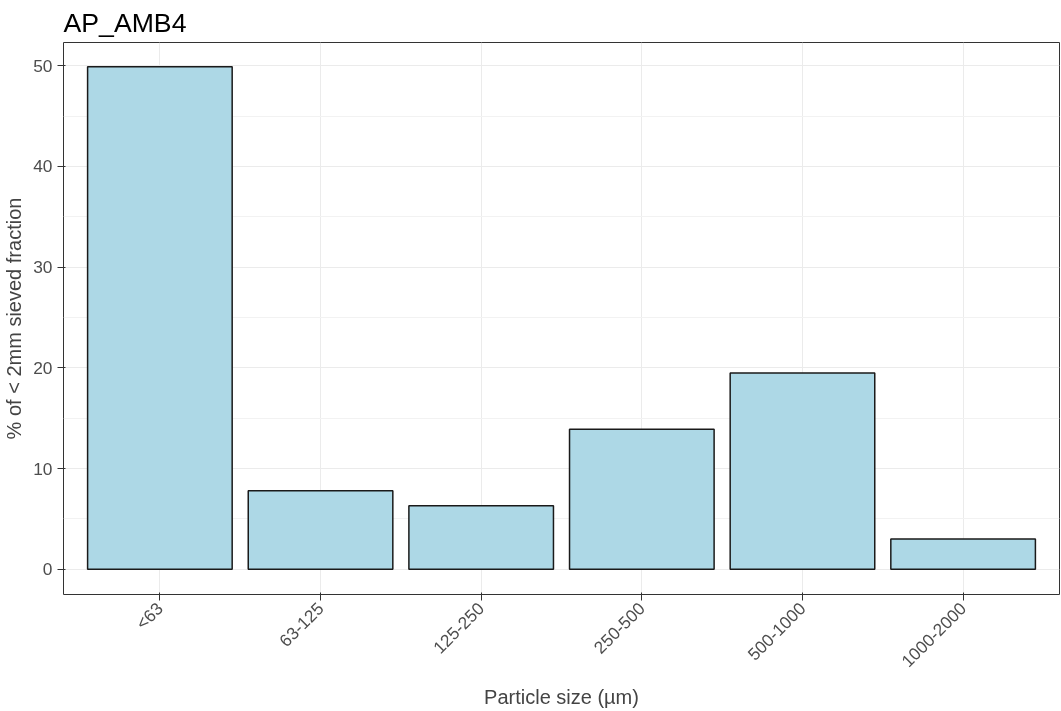 Image resolution: width=1061 pixels, height=711 pixels. I want to click on y-tick-label: 30, so click(43, 267).